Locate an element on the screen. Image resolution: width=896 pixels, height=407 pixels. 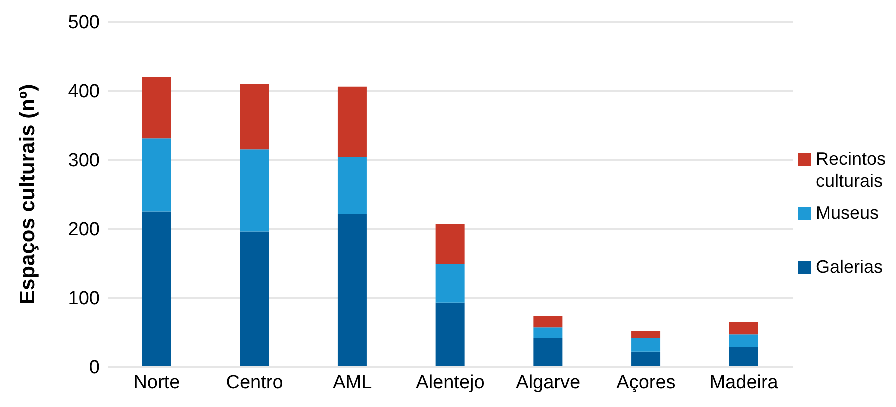
legend-label: Recintos culturais is located at coordinates (852, 170).